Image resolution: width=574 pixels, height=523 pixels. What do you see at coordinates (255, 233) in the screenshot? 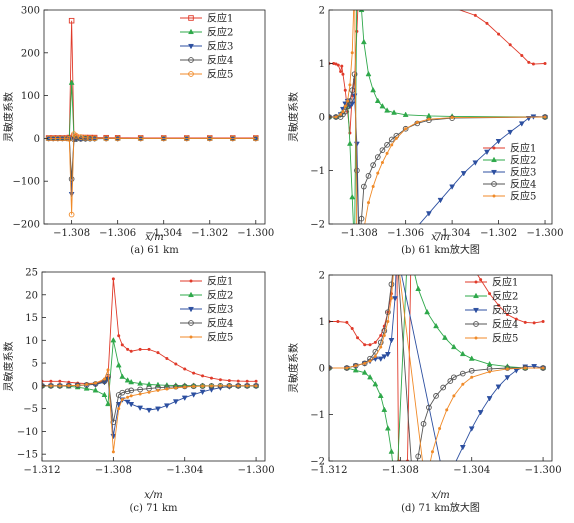
I see `x-tick-label: −1.300` at bounding box center [255, 233].